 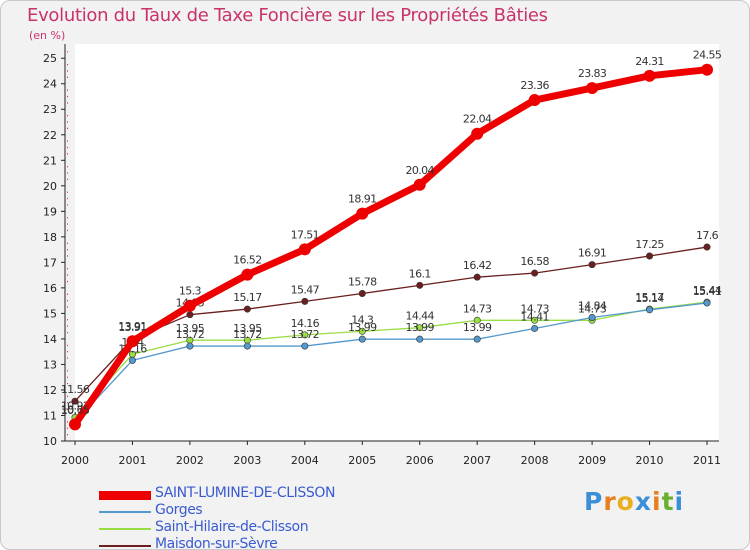 I want to click on data-label: 14.3, so click(x=362, y=319).